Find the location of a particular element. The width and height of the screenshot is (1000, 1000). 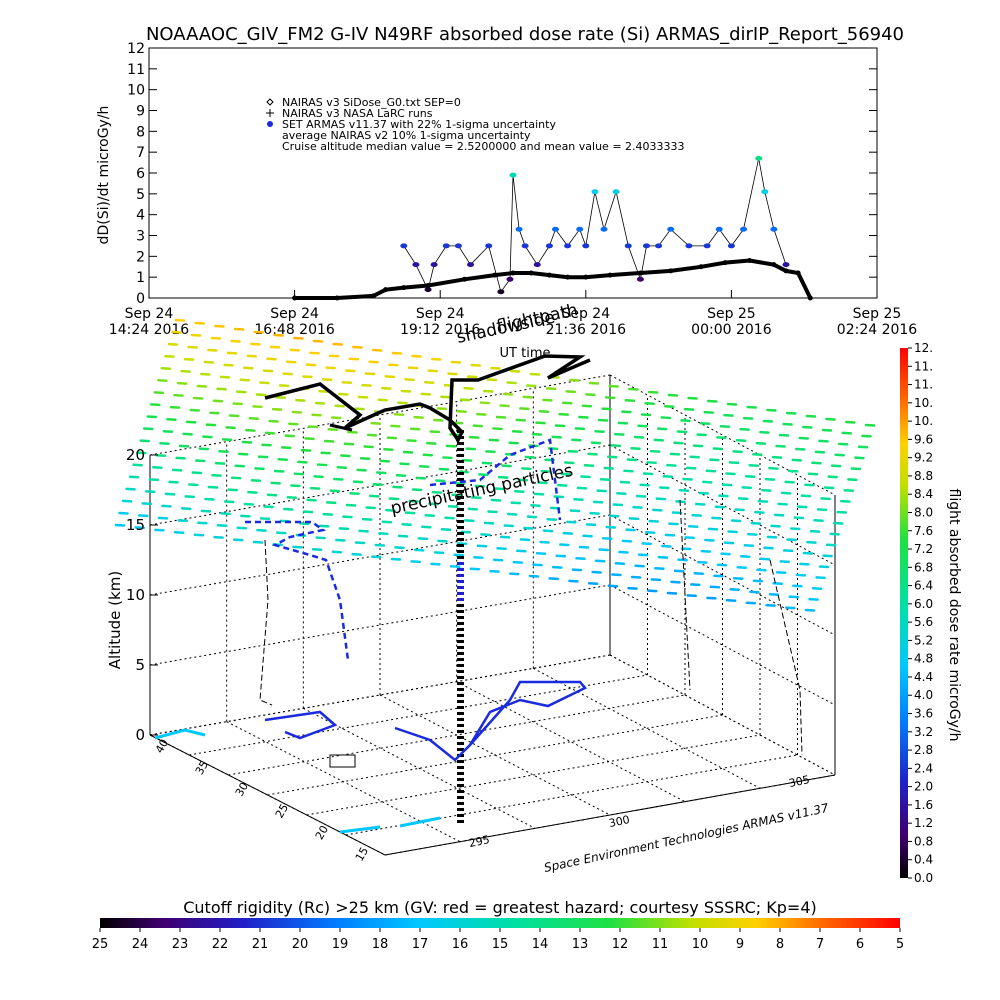

dose-colorbar-tick-label: 10. is located at coordinates (923, 421).